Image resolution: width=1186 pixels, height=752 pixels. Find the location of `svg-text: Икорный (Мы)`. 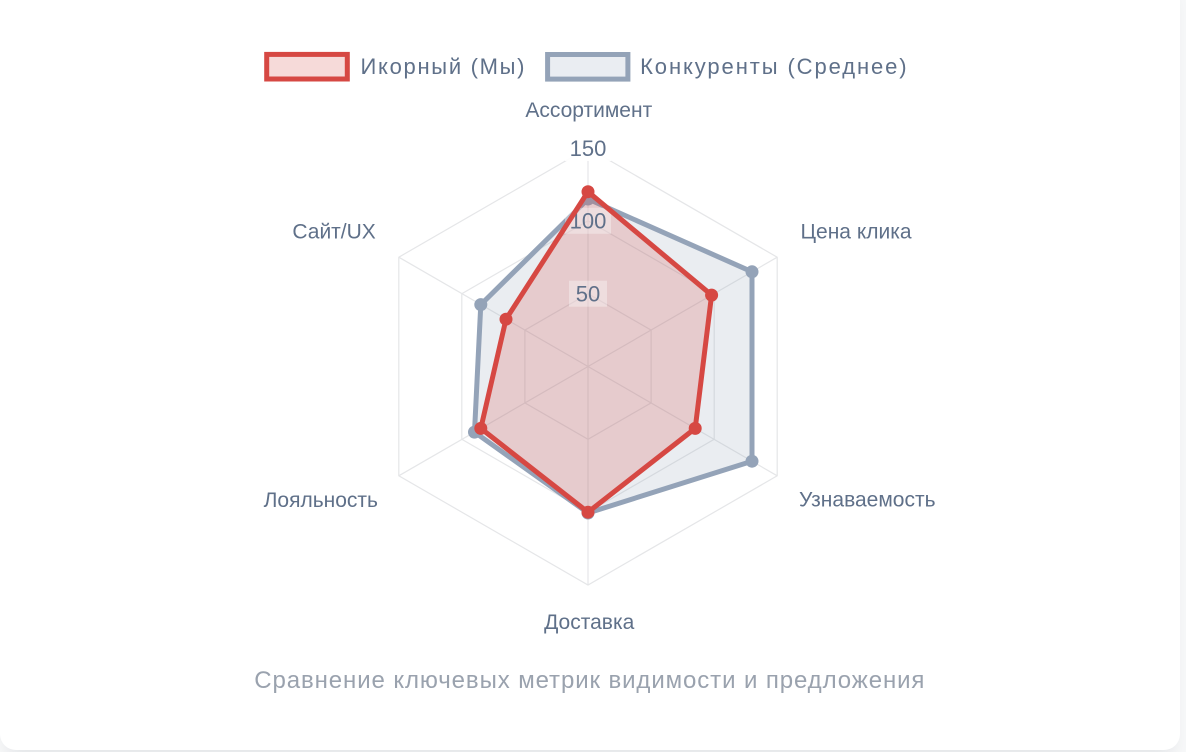

svg-text: Икорный (Мы) is located at coordinates (444, 66).